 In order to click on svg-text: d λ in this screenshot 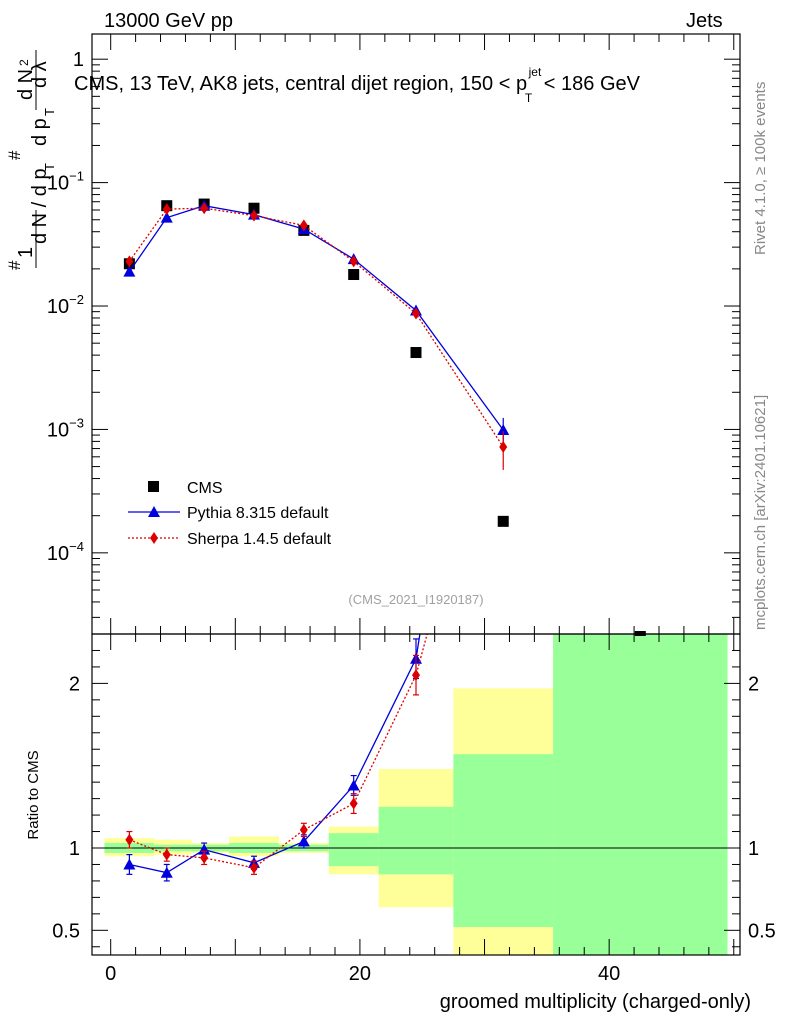, I will do `click(40, 74)`.